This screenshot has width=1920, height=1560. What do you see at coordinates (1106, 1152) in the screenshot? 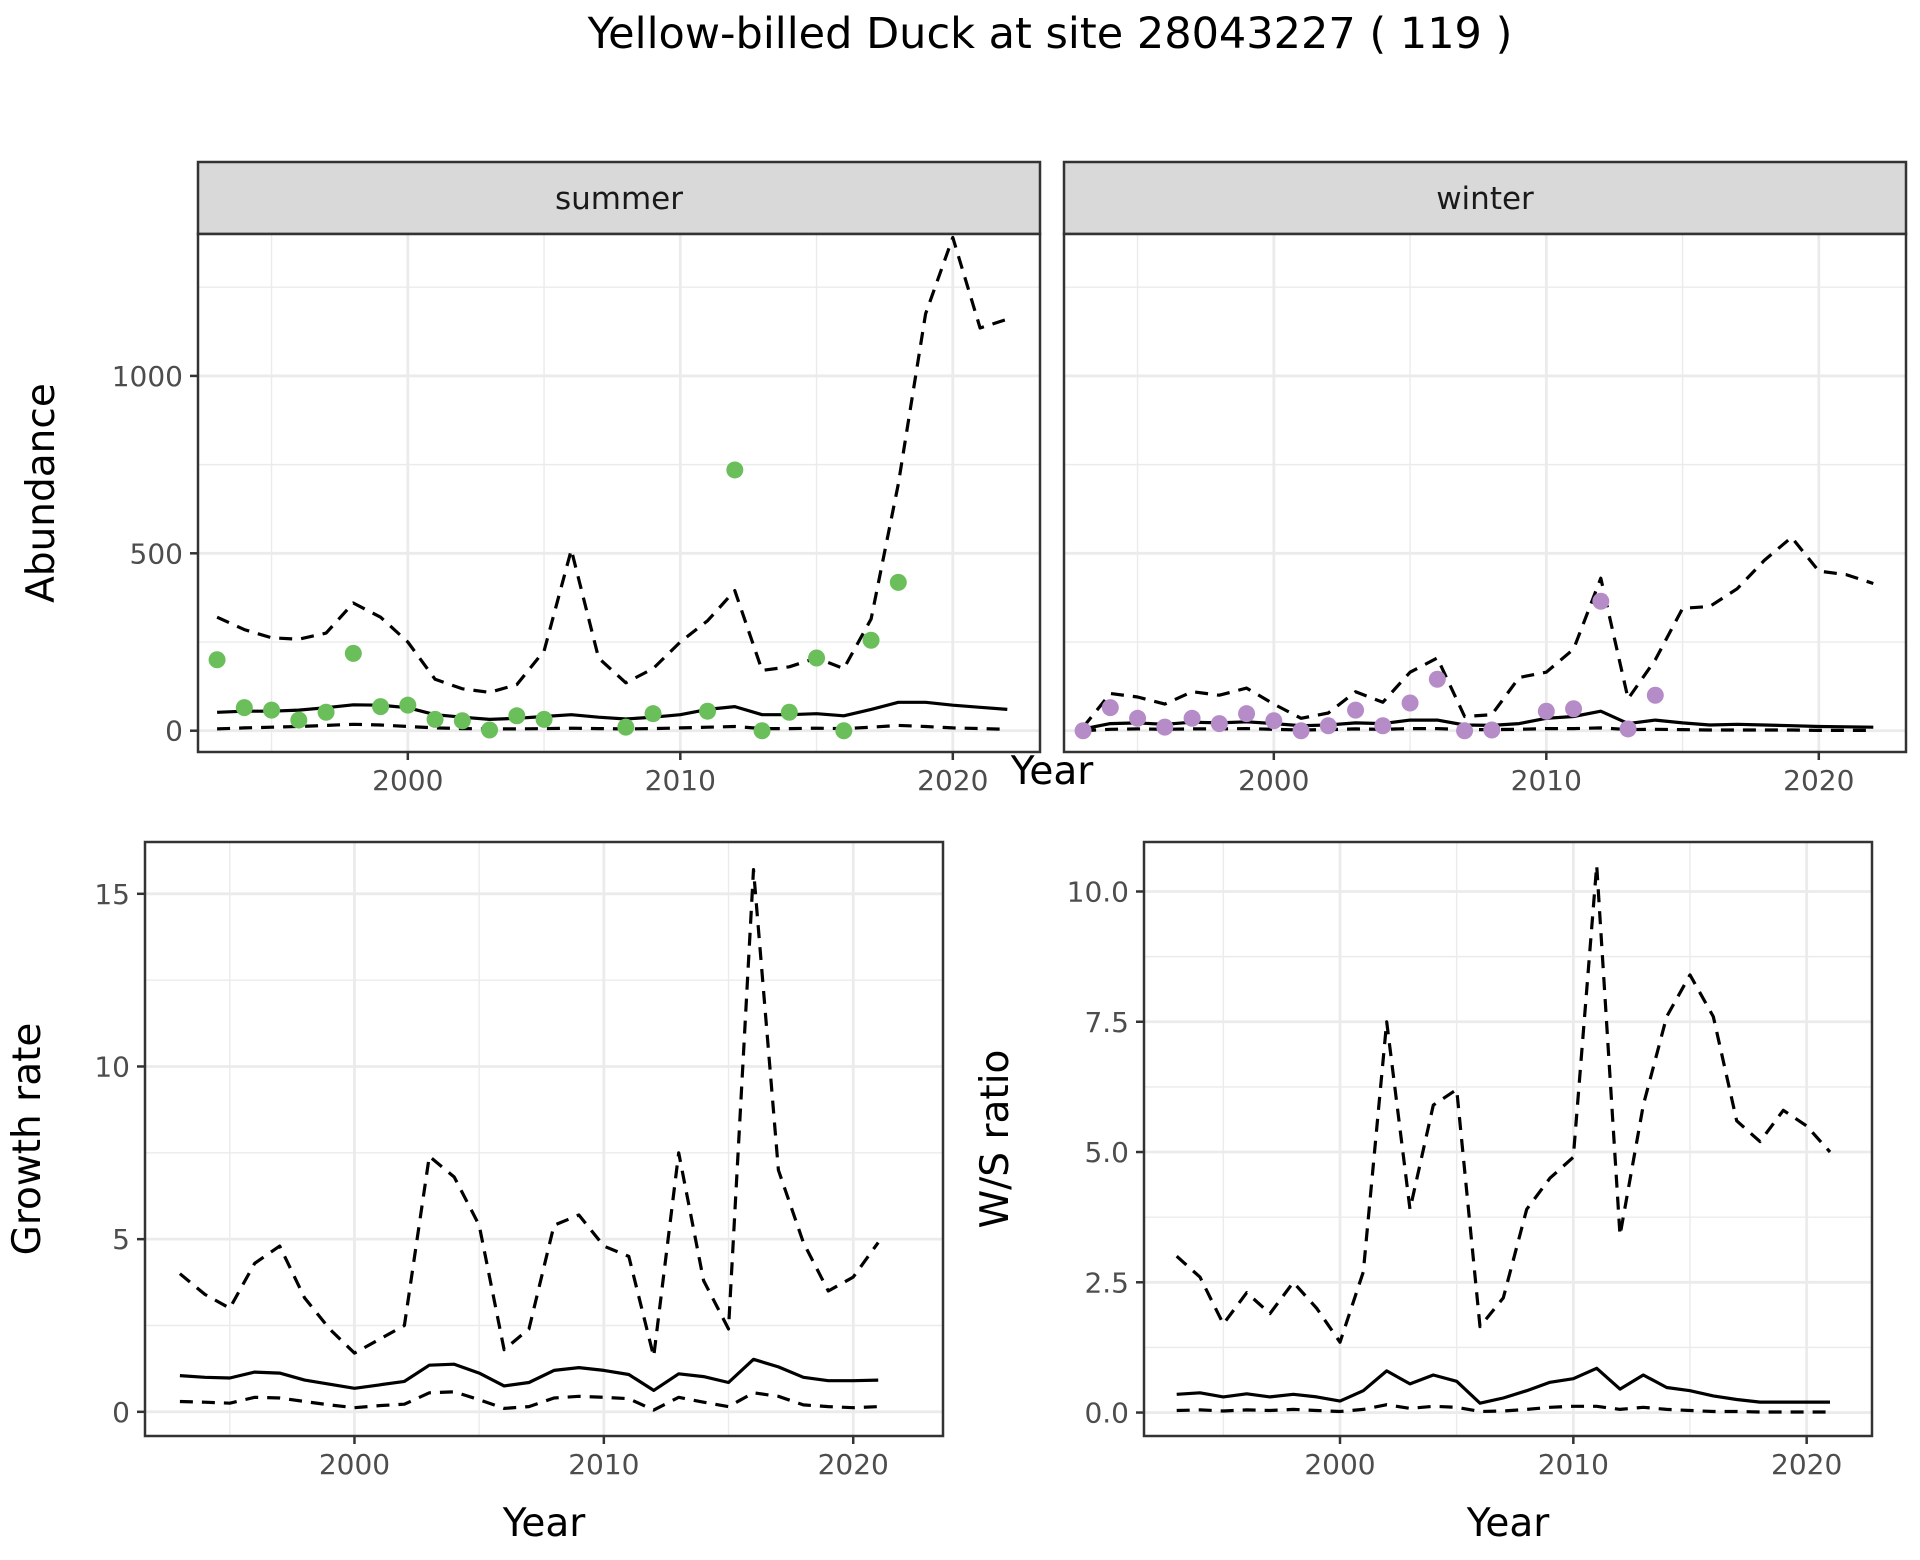
I see `y-tick-label: 5.0` at bounding box center [1106, 1152].